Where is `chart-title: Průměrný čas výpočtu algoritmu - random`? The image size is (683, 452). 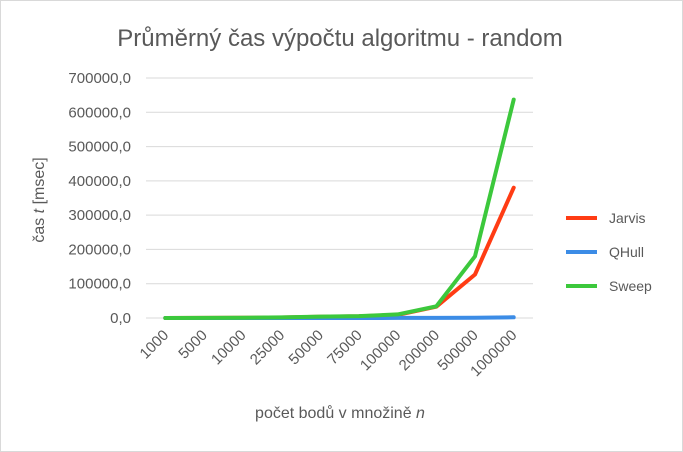 chart-title: Průměrný čas výpočtu algoritmu - random is located at coordinates (340, 38).